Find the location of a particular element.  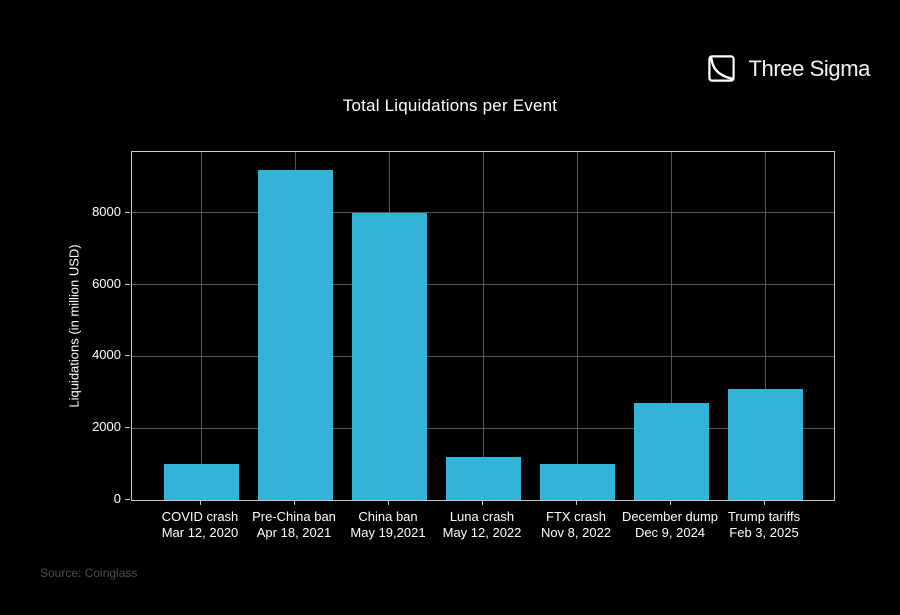

bar-covid-crash is located at coordinates (201, 482).